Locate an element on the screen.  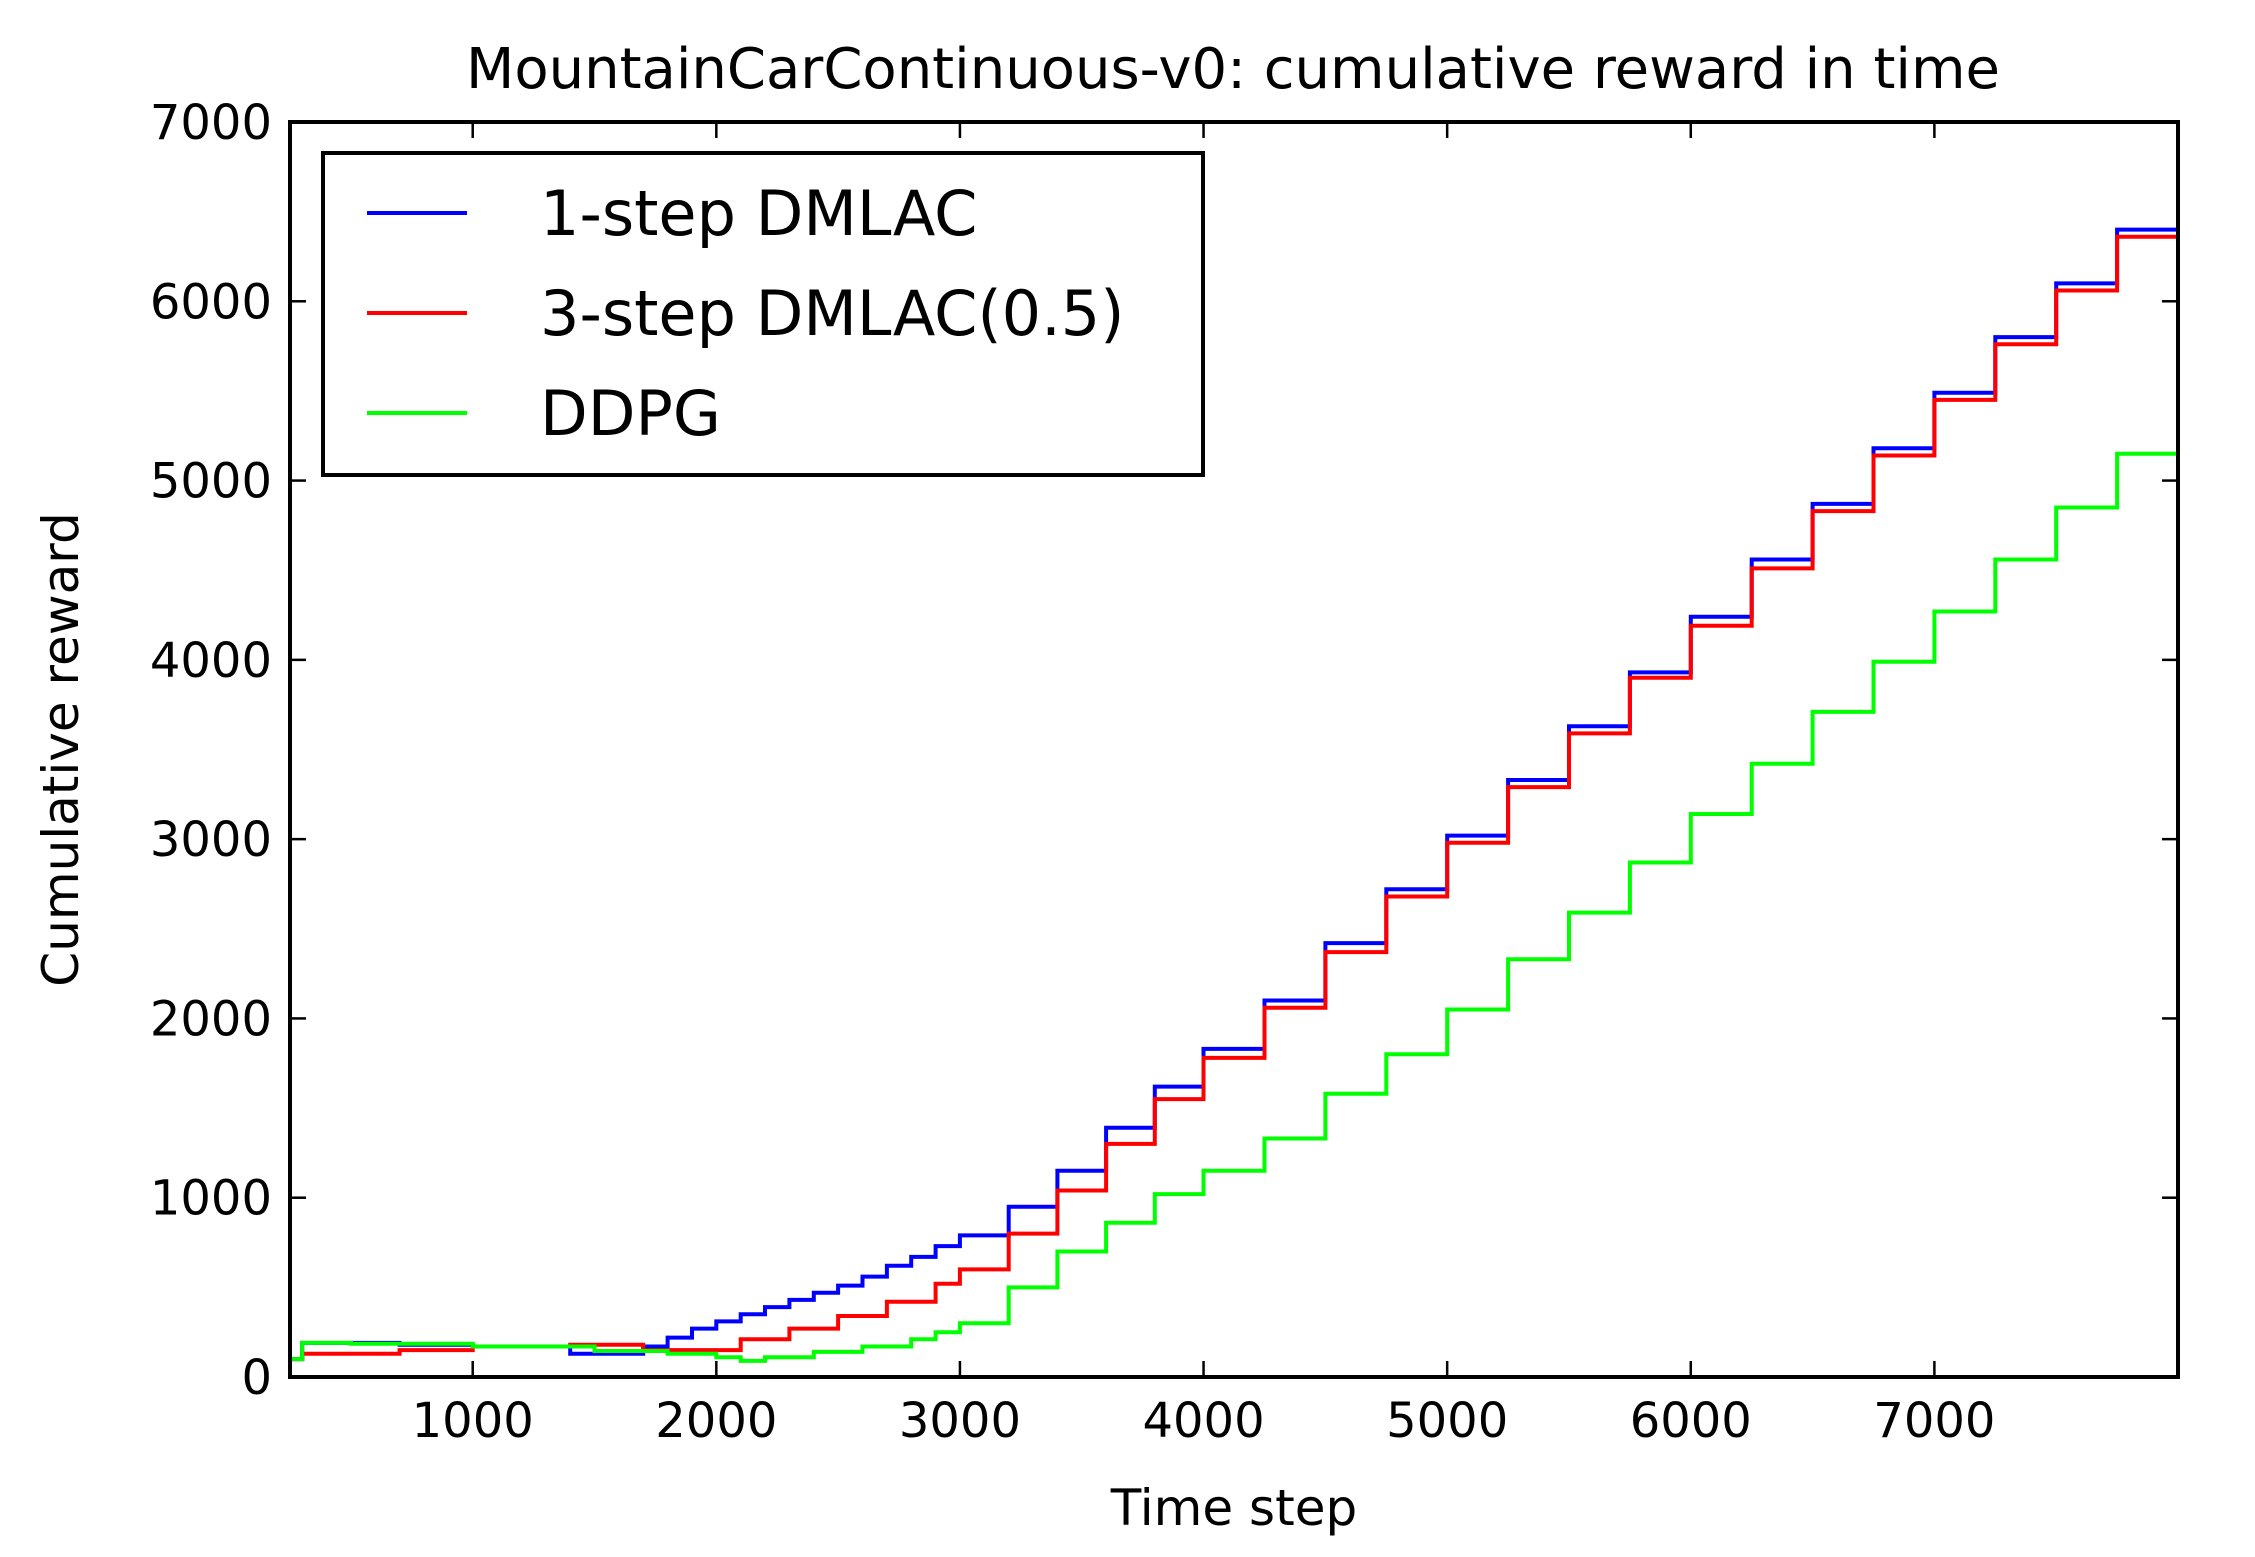
legend-box is located at coordinates (763, 314).